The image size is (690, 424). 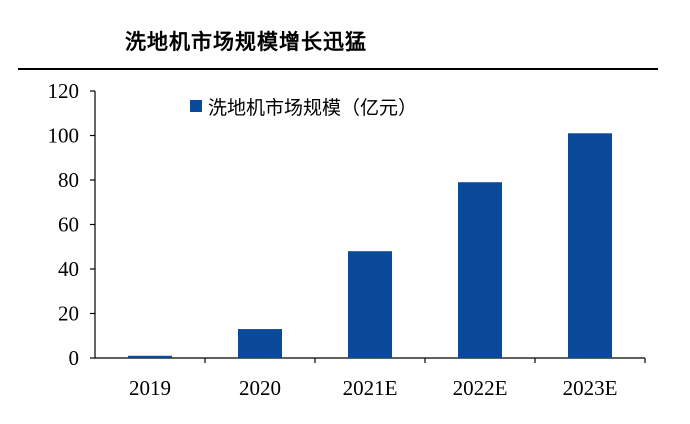 I want to click on x-tick-label: 2020, so click(x=260, y=388).